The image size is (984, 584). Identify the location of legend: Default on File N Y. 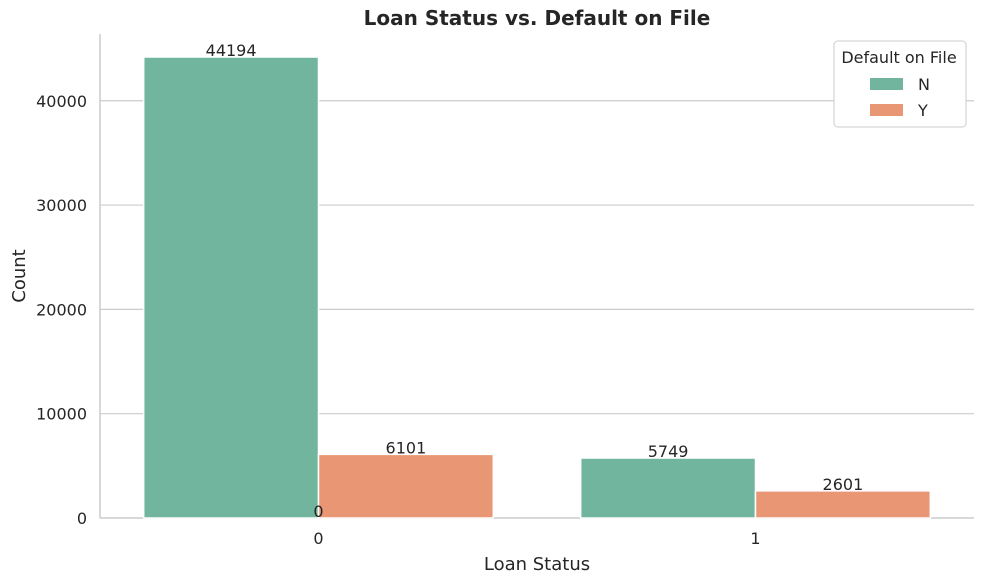
(900, 84).